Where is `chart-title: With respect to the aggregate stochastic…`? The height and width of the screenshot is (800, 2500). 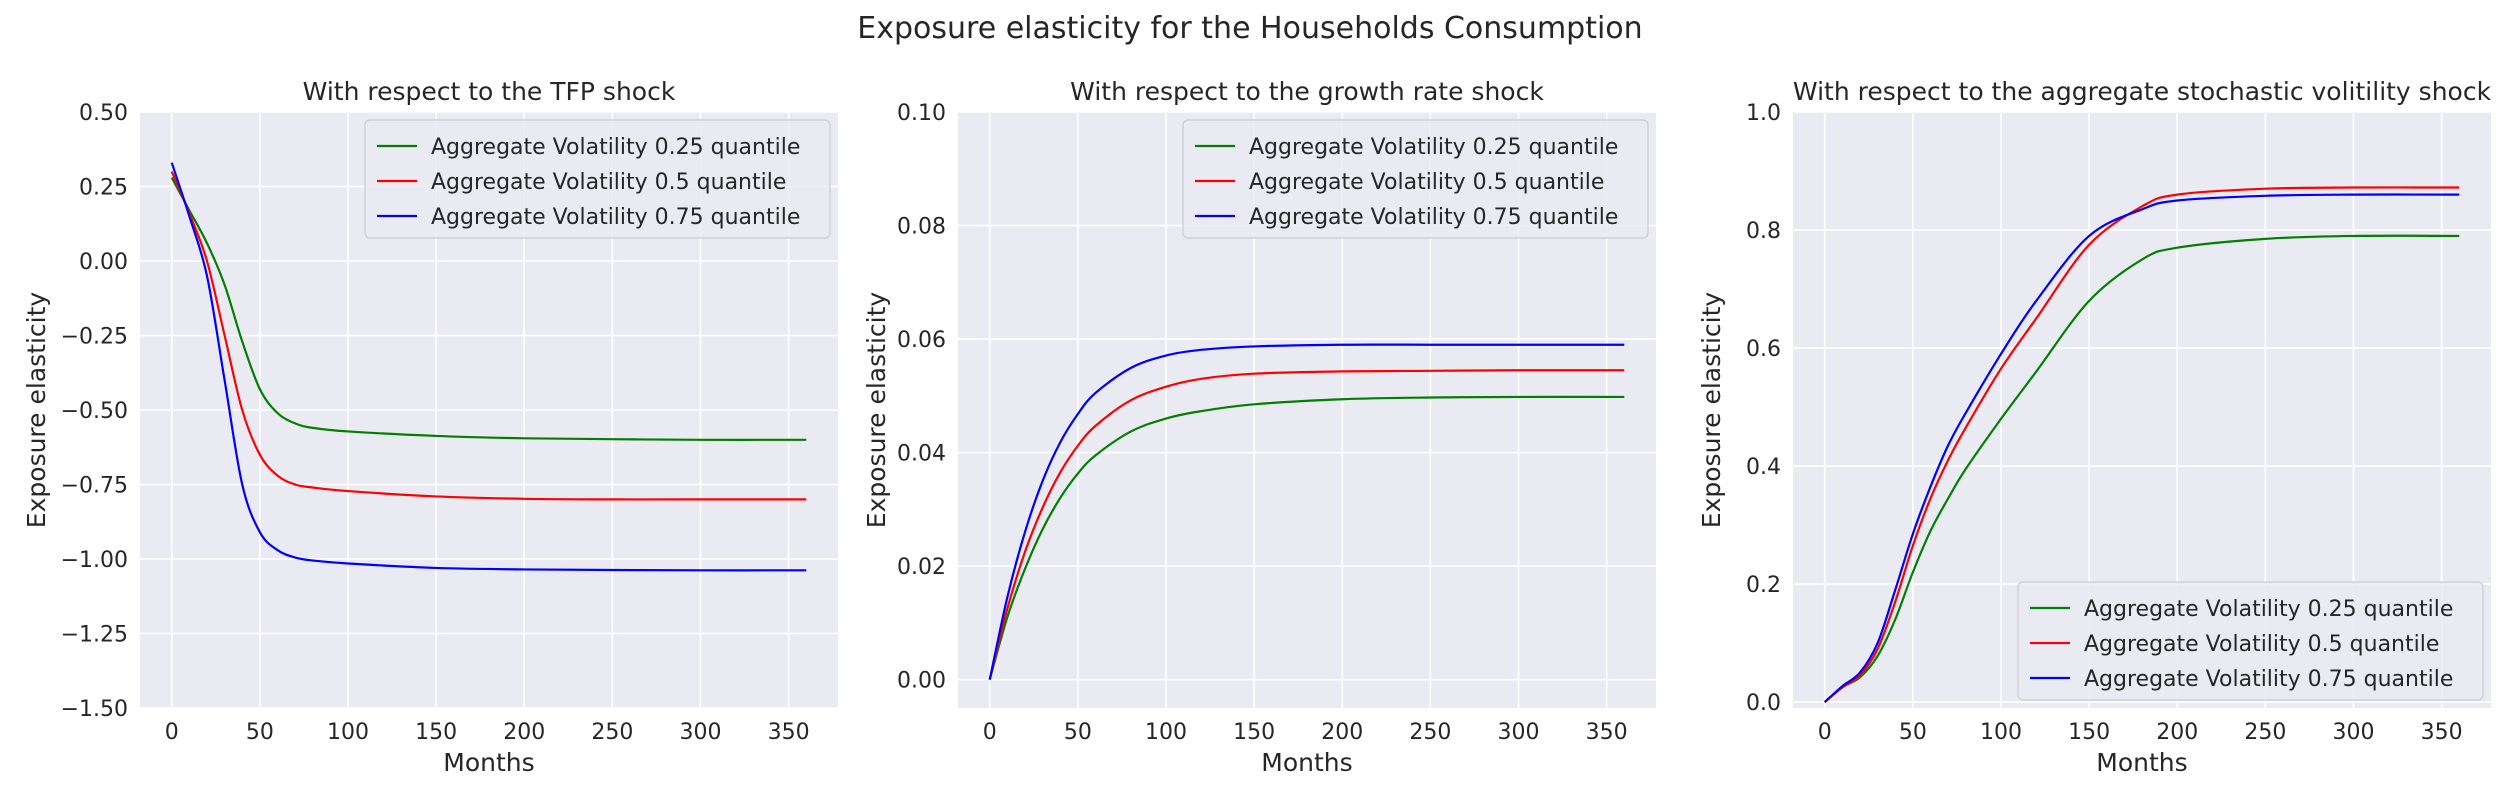 chart-title: With respect to the aggregate stochastic… is located at coordinates (2142, 91).